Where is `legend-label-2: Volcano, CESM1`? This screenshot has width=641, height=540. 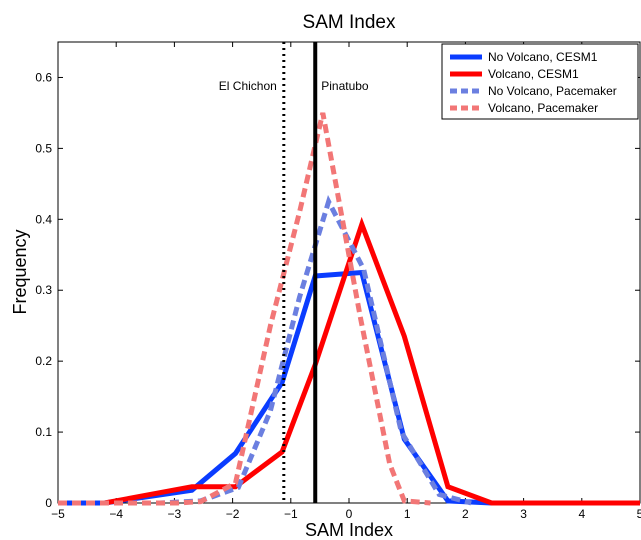
legend-label-2: Volcano, CESM1 is located at coordinates (533, 74).